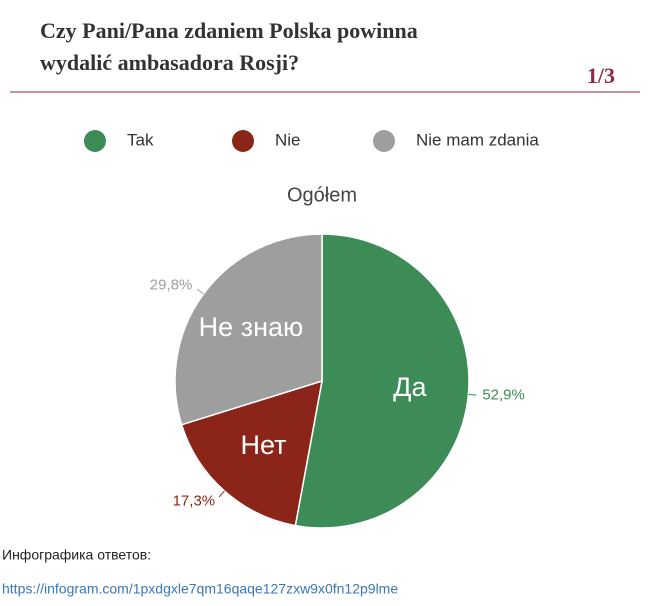 The height and width of the screenshot is (606, 670). Describe the element at coordinates (263, 445) in the screenshot. I see `slice-label: Нет` at that location.